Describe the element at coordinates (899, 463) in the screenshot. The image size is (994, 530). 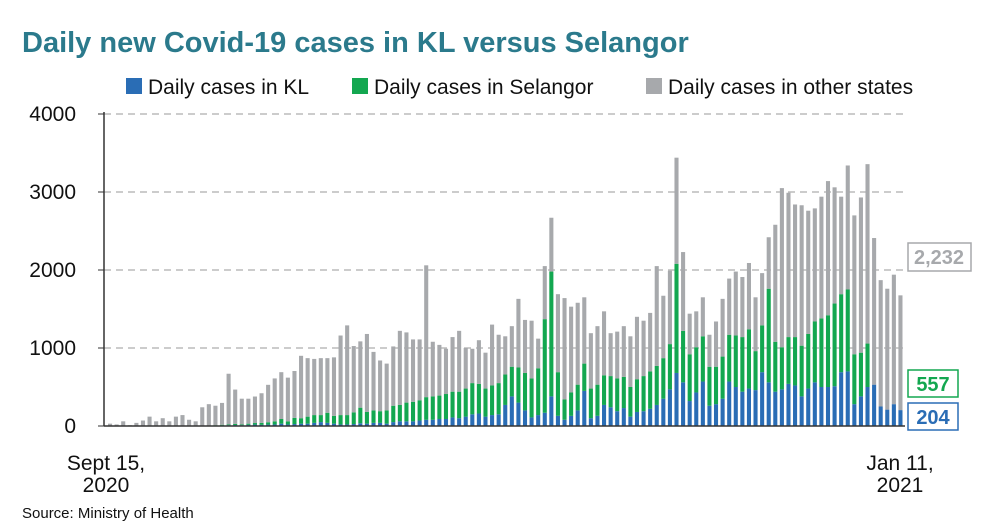
I see `x-end-label-line1: Jan 11,` at that location.